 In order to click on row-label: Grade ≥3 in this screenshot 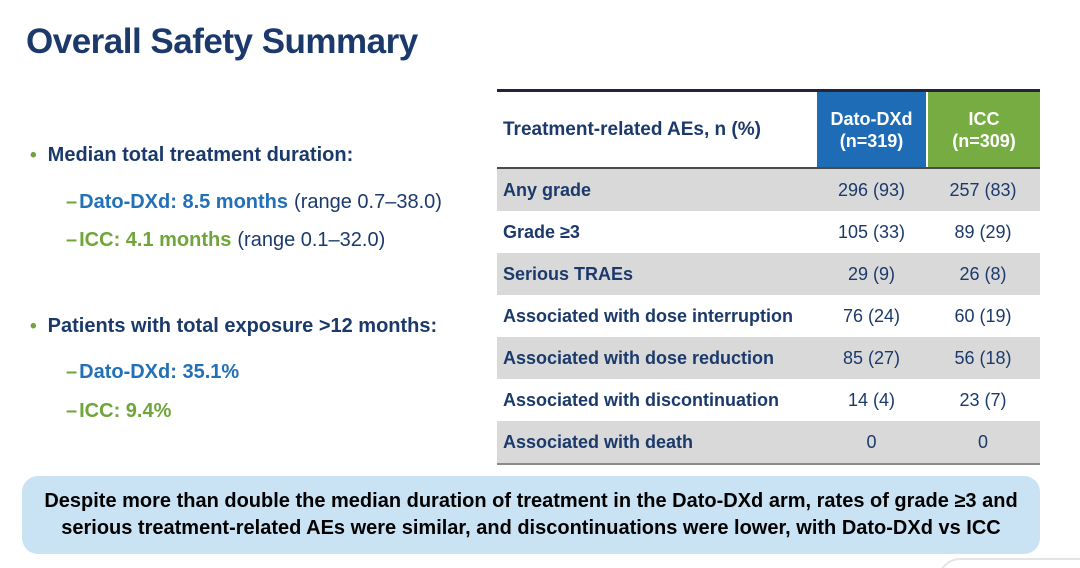, I will do `click(541, 231)`.